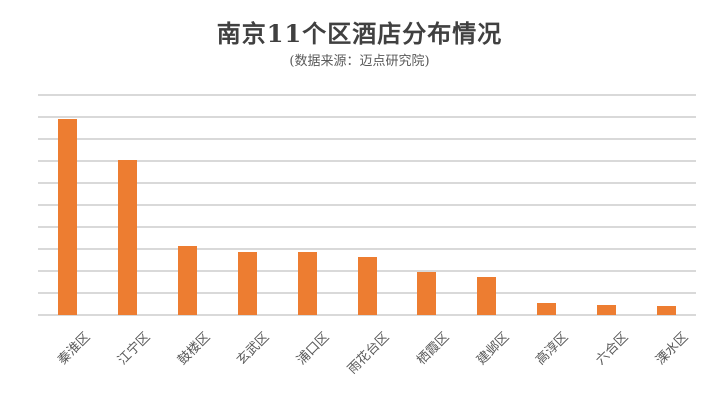 The width and height of the screenshot is (719, 412). I want to click on x-label-7: 建邺区, so click(493, 349).